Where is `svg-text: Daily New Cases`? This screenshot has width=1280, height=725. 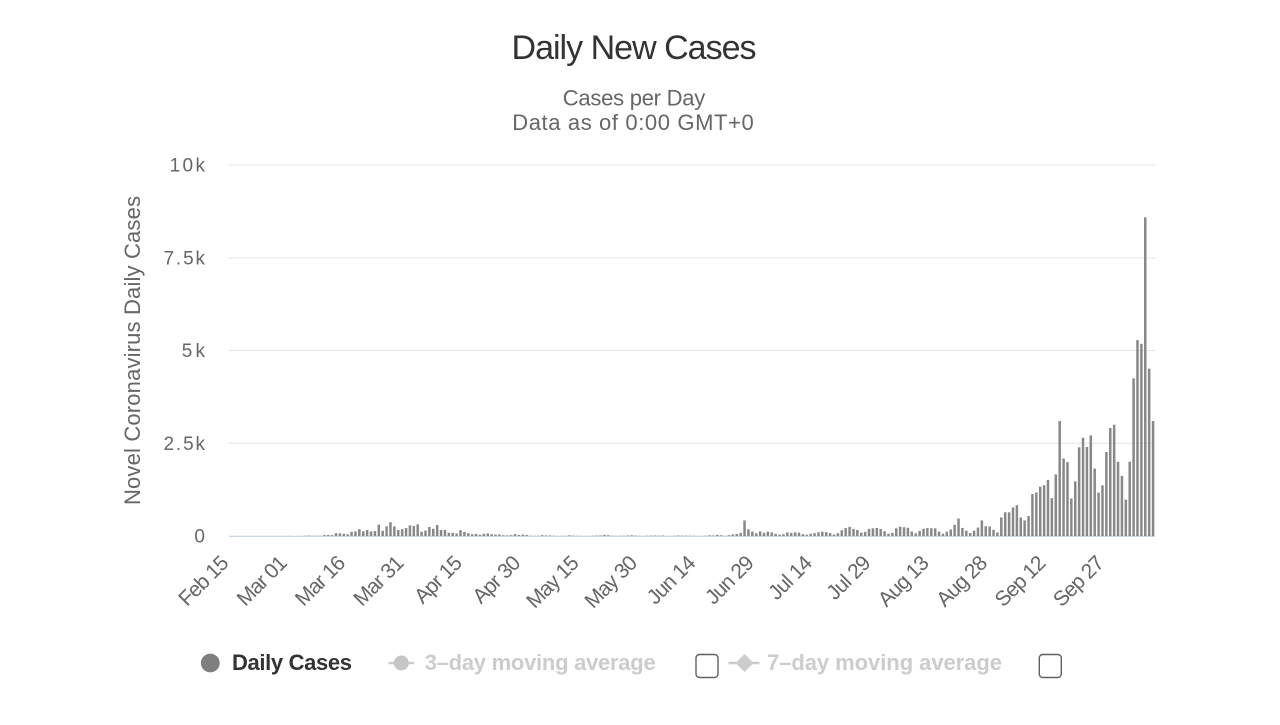 svg-text: Daily New Cases is located at coordinates (634, 48).